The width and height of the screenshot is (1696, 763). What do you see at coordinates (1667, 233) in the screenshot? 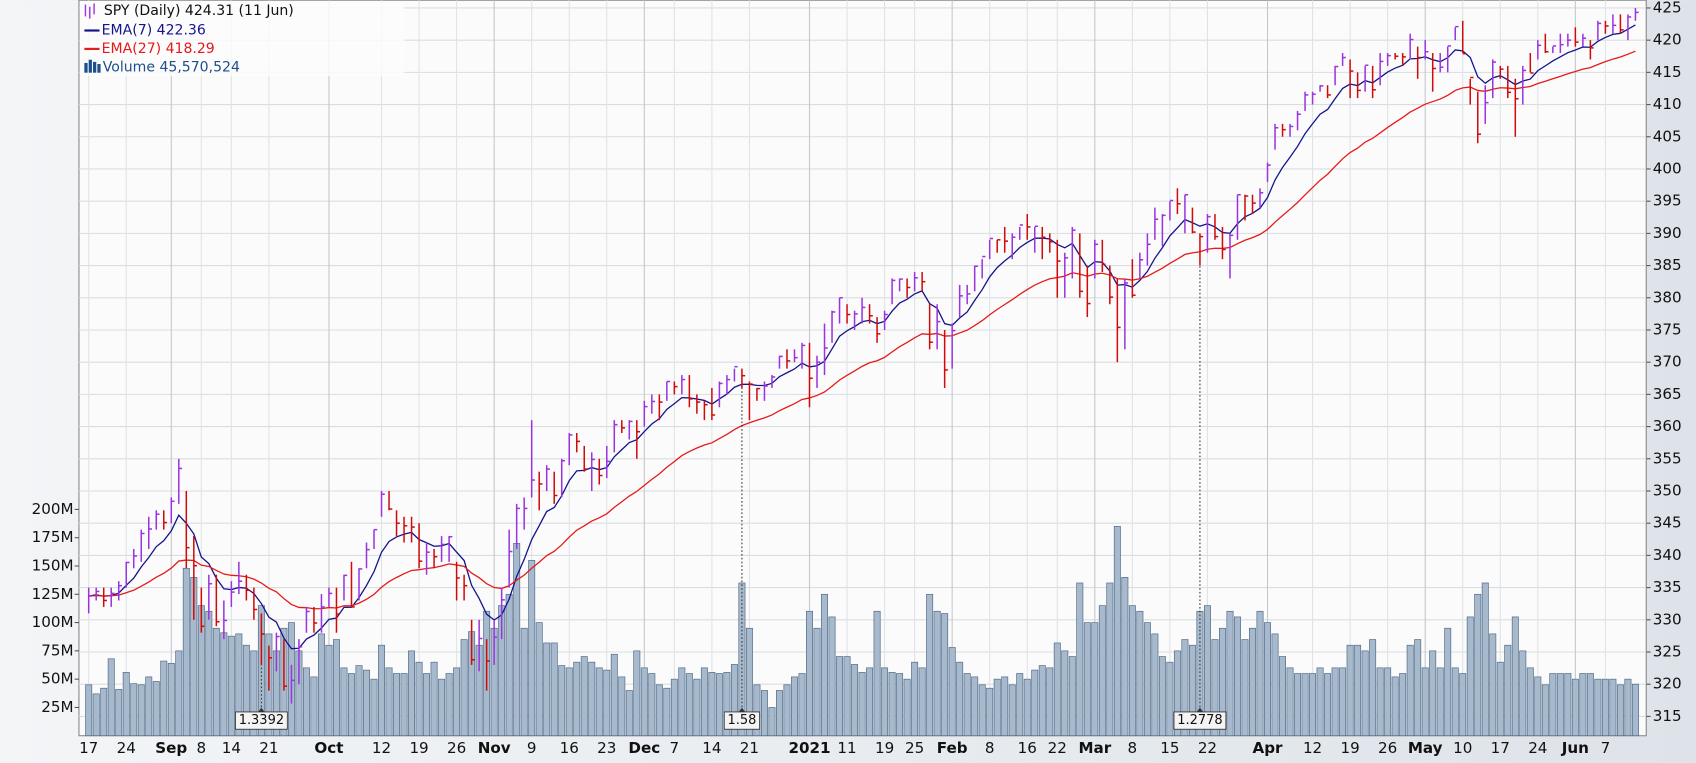
I see `y-tick-label: 390` at bounding box center [1667, 233].